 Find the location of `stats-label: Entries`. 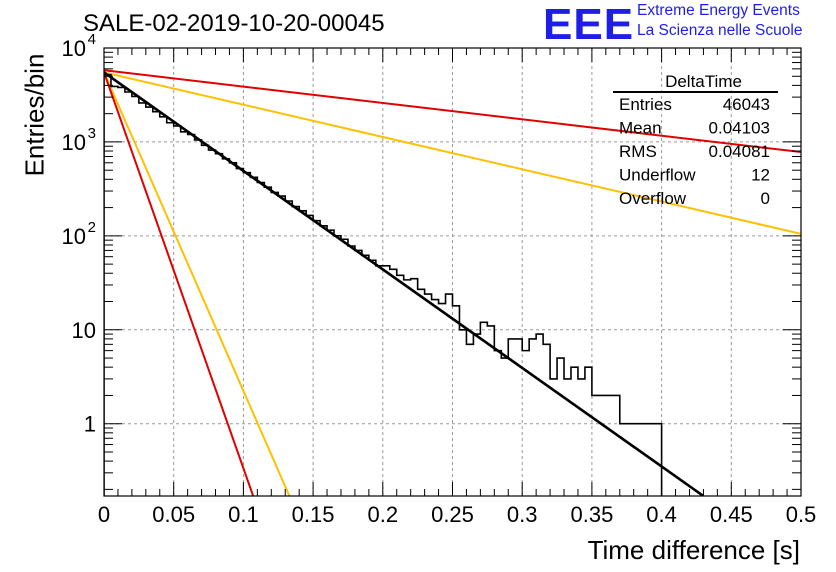

stats-label: Entries is located at coordinates (645, 104).